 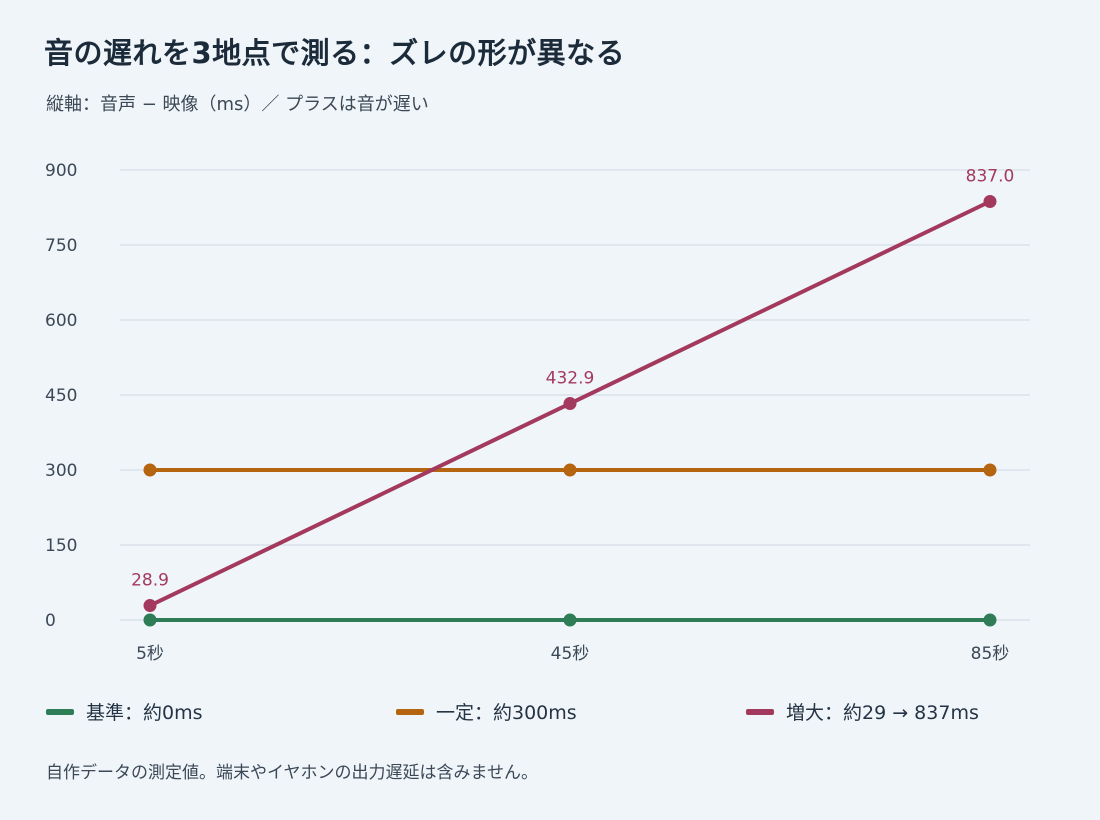 I want to click on x-tick-label-0: 5秒, so click(x=150, y=654).